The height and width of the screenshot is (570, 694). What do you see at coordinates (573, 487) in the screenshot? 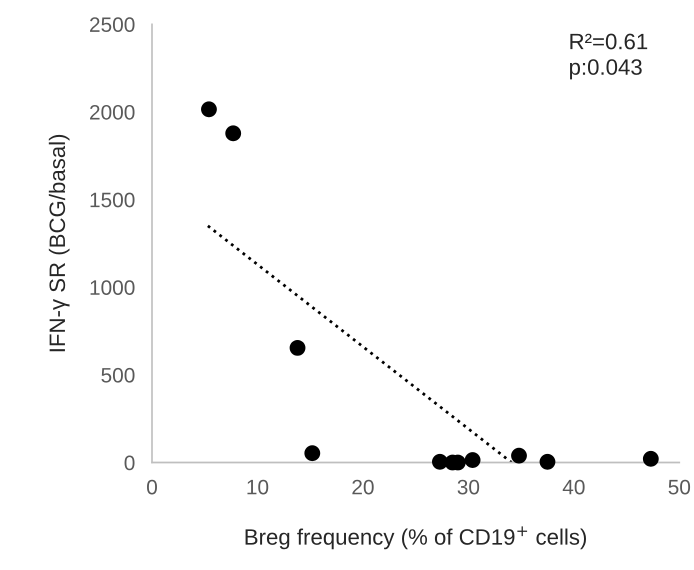
I see `x-tick-label: 40` at bounding box center [573, 487].